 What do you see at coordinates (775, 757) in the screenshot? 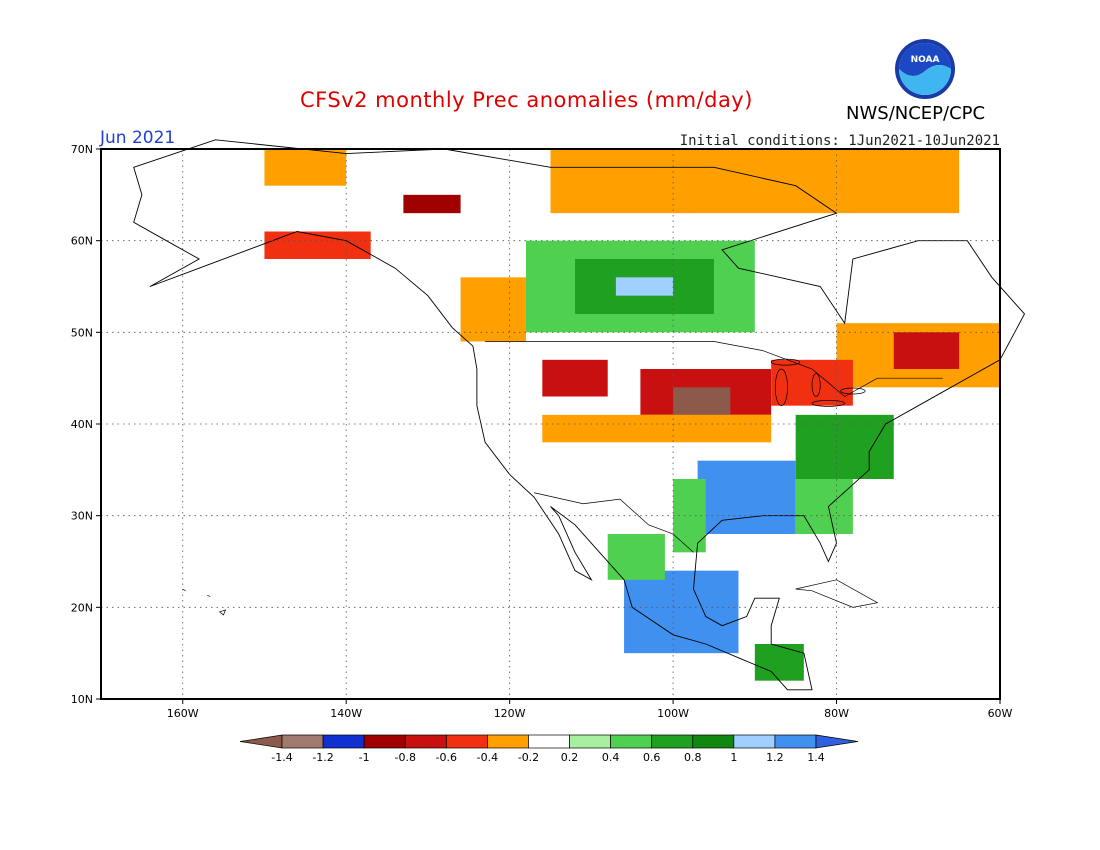
I see `colorbar-label: 1.2` at bounding box center [775, 757].